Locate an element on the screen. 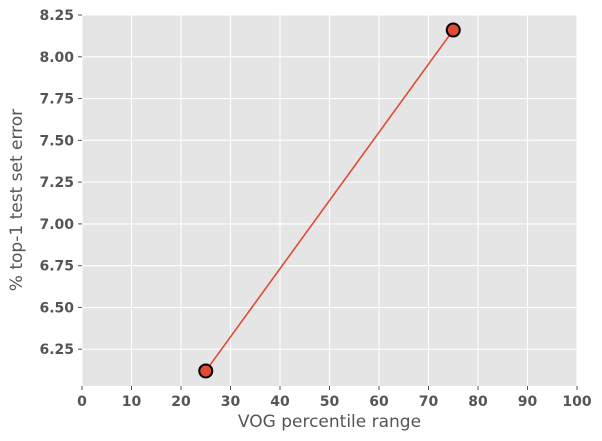  x-tick-label: 70 is located at coordinates (429, 402).